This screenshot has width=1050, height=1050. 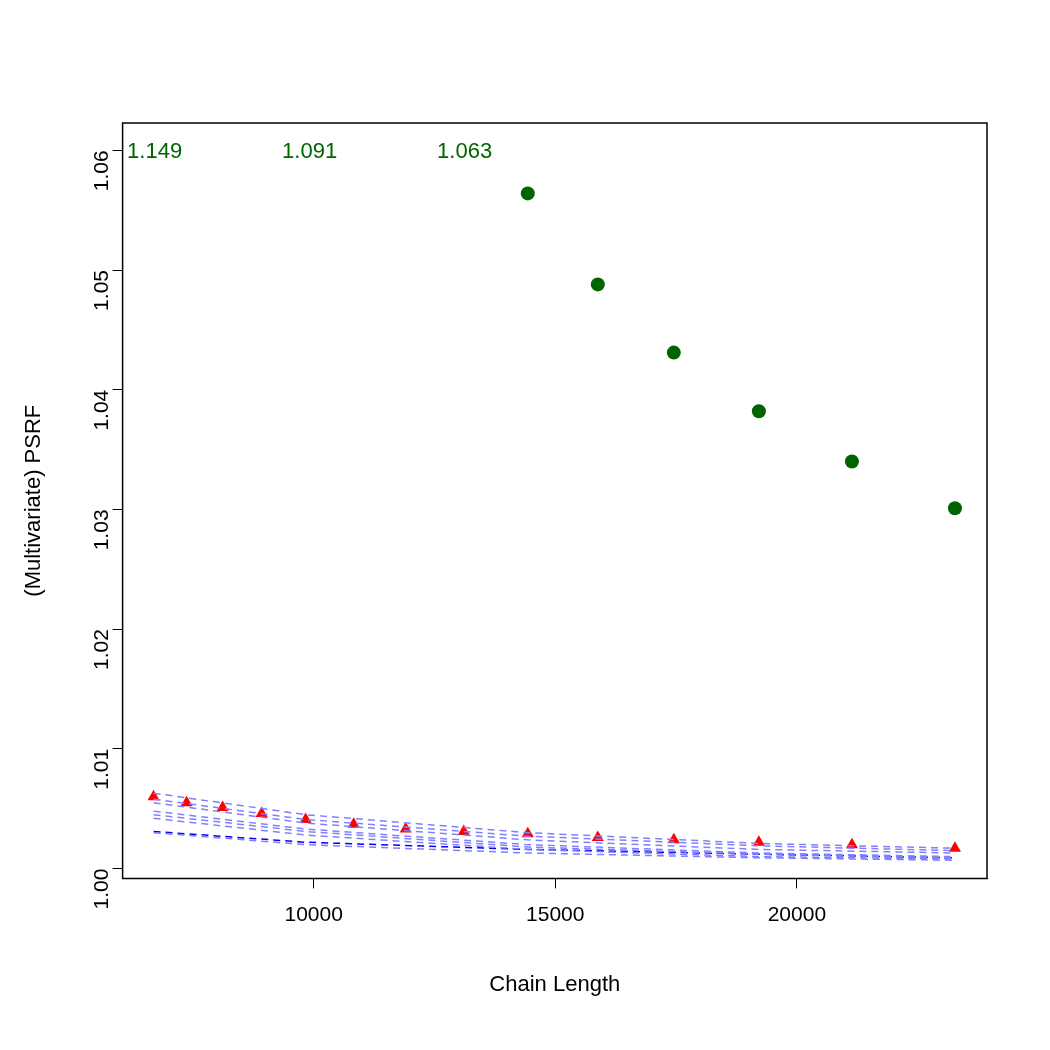 What do you see at coordinates (33, 500) in the screenshot?
I see `y-axis-title: (Multivariate) PSRF` at bounding box center [33, 500].